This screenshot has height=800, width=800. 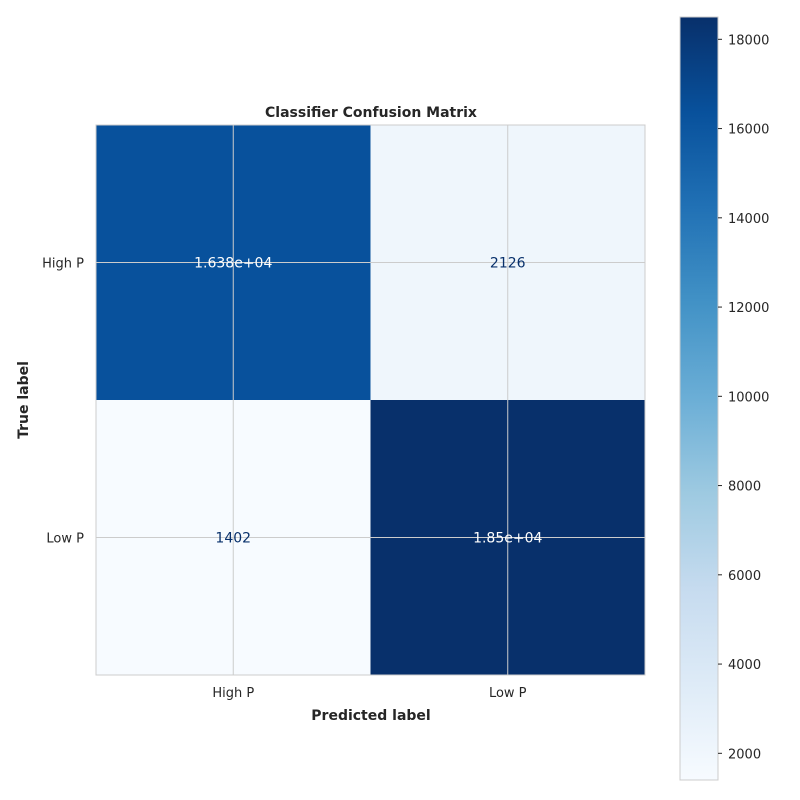 I want to click on colorbar-tick-label: 6000, so click(x=744, y=576).